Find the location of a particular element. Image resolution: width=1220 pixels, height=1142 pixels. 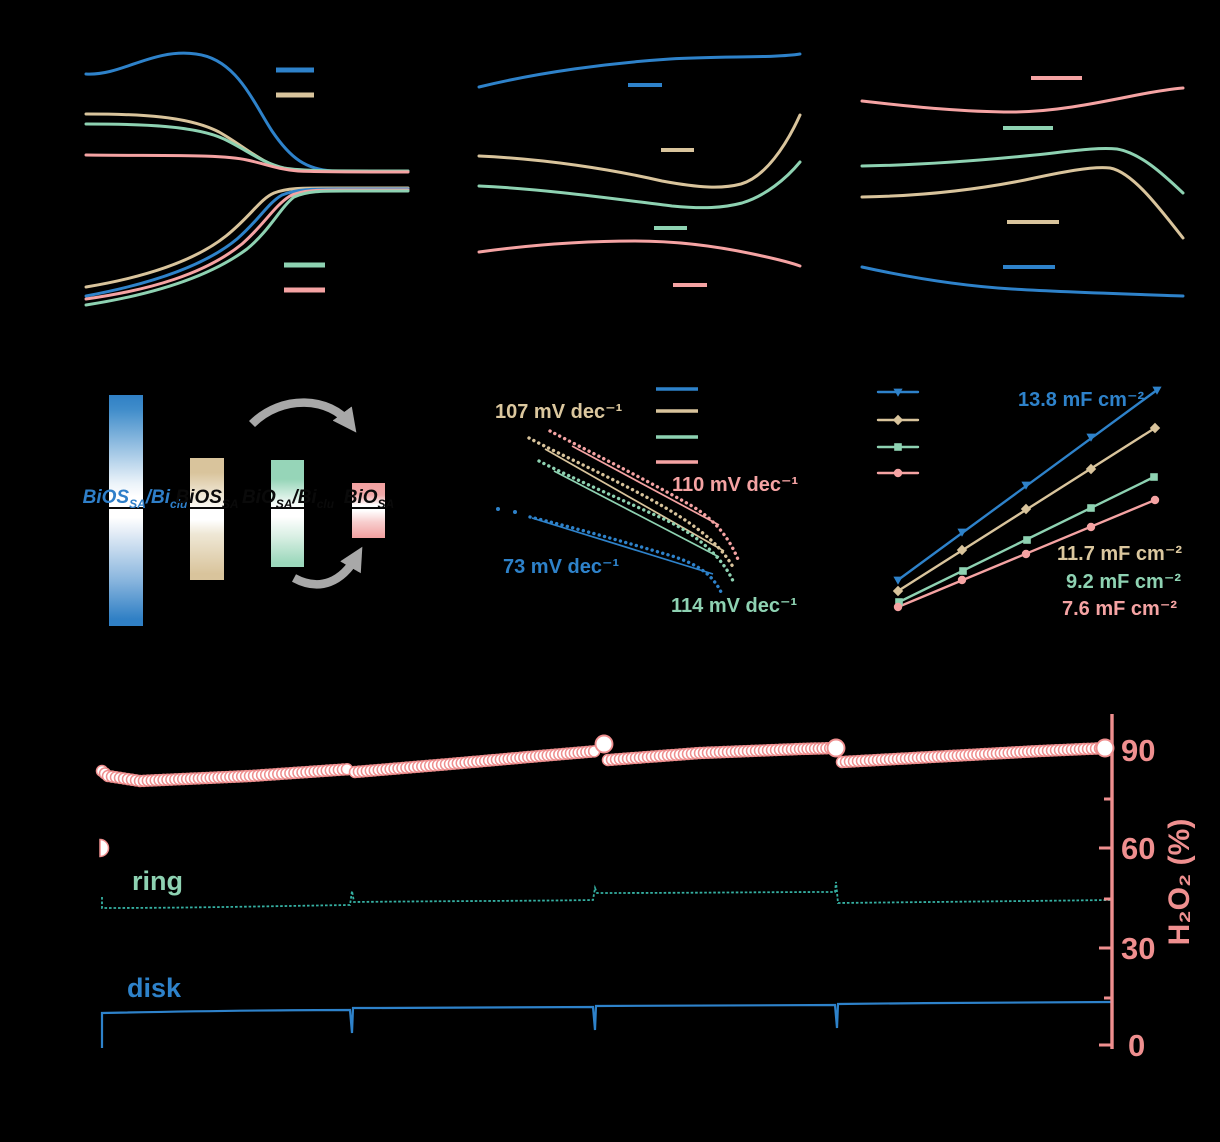

panel-d-arrows is located at coordinates (305, 493).